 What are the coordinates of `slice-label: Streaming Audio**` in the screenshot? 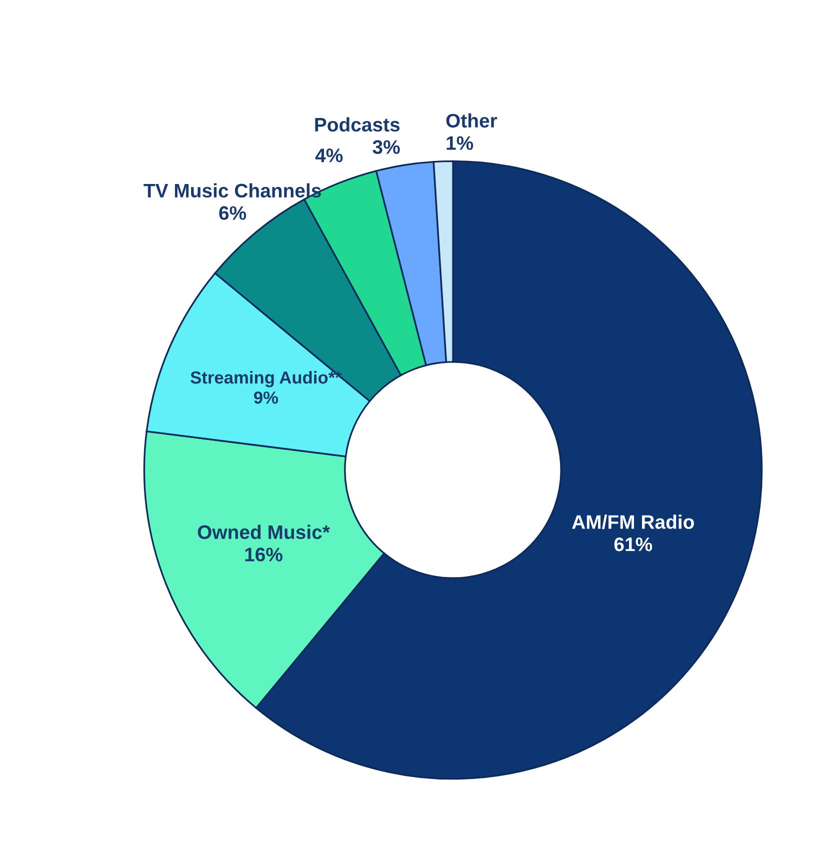 It's located at (266, 379).